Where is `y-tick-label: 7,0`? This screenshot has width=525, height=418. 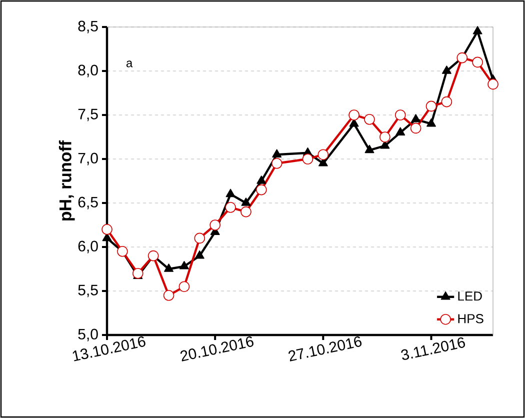 y-tick-label: 7,0 is located at coordinates (88, 159).